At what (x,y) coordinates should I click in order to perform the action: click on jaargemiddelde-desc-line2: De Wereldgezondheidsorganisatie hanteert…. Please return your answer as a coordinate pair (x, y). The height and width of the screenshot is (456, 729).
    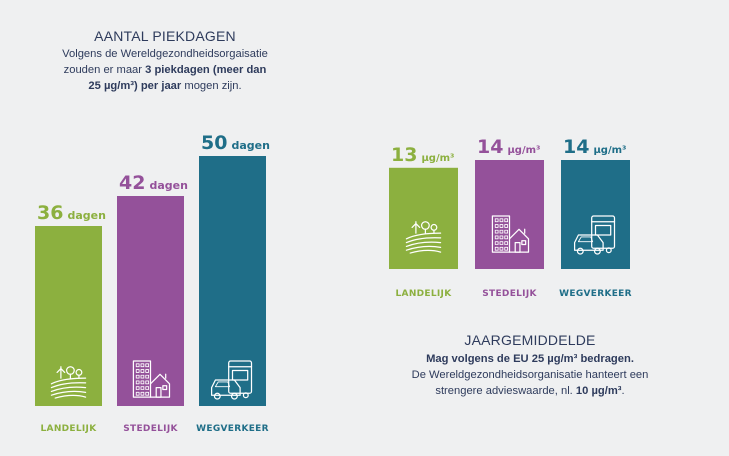
    Looking at the image, I should click on (530, 375).